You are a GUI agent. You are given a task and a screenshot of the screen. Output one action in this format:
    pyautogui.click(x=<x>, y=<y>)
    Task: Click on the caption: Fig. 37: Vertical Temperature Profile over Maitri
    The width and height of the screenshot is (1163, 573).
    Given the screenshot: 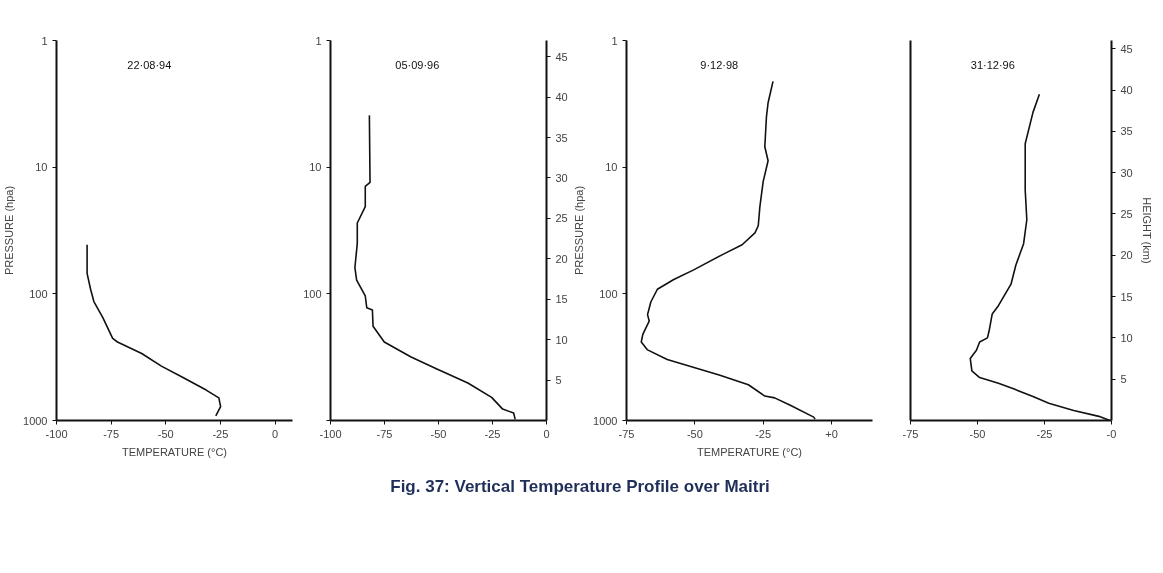 What is the action you would take?
    pyautogui.click(x=580, y=487)
    